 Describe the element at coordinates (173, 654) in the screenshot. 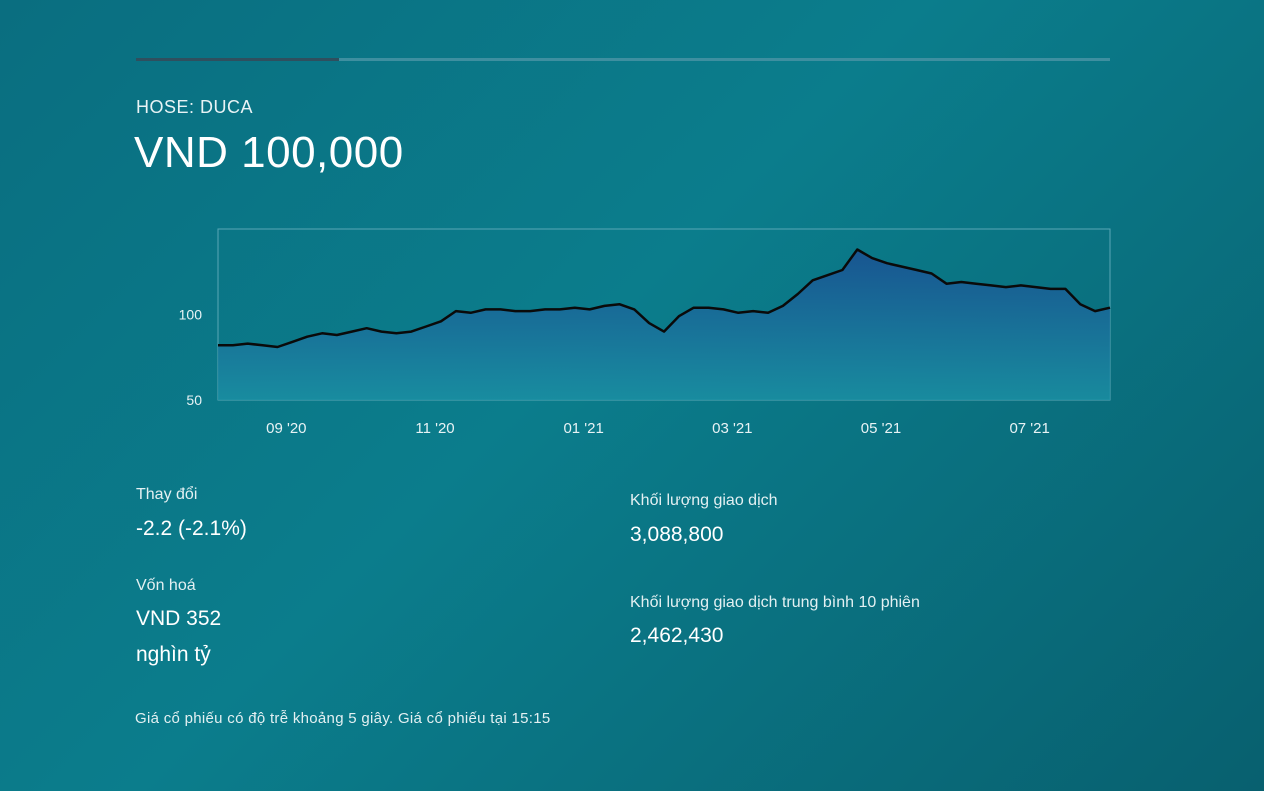

I see `market-cap-unit: nghìn tỷ` at that location.